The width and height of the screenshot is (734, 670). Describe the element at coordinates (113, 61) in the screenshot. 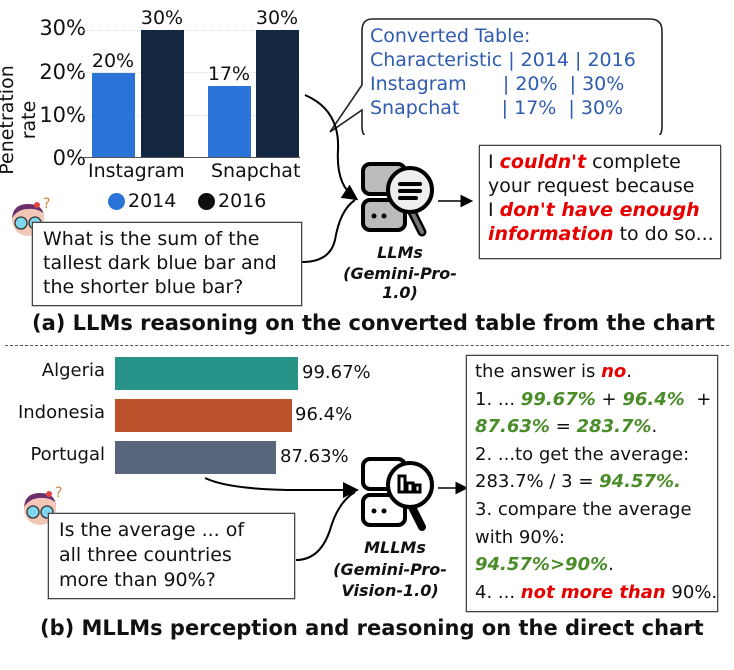

I see `bar-value-label: 20%` at that location.